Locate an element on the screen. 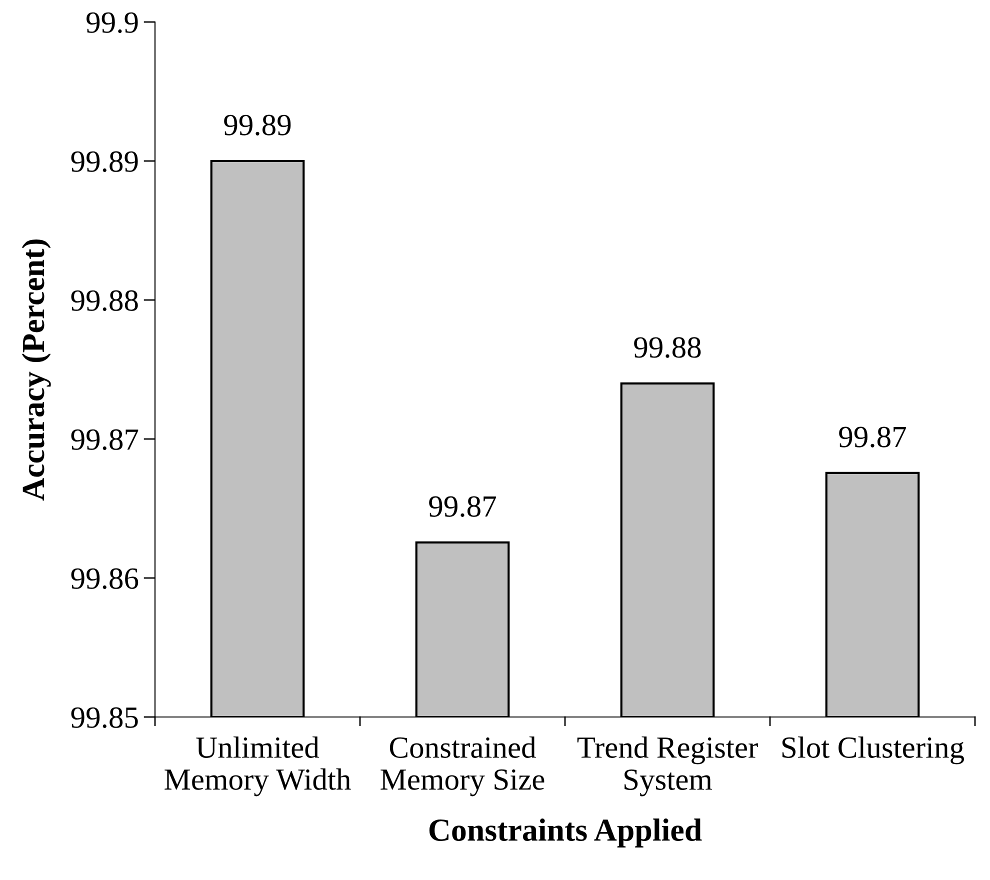 This screenshot has width=990, height=880. x-tick-label: Slot Clustering is located at coordinates (873, 750).